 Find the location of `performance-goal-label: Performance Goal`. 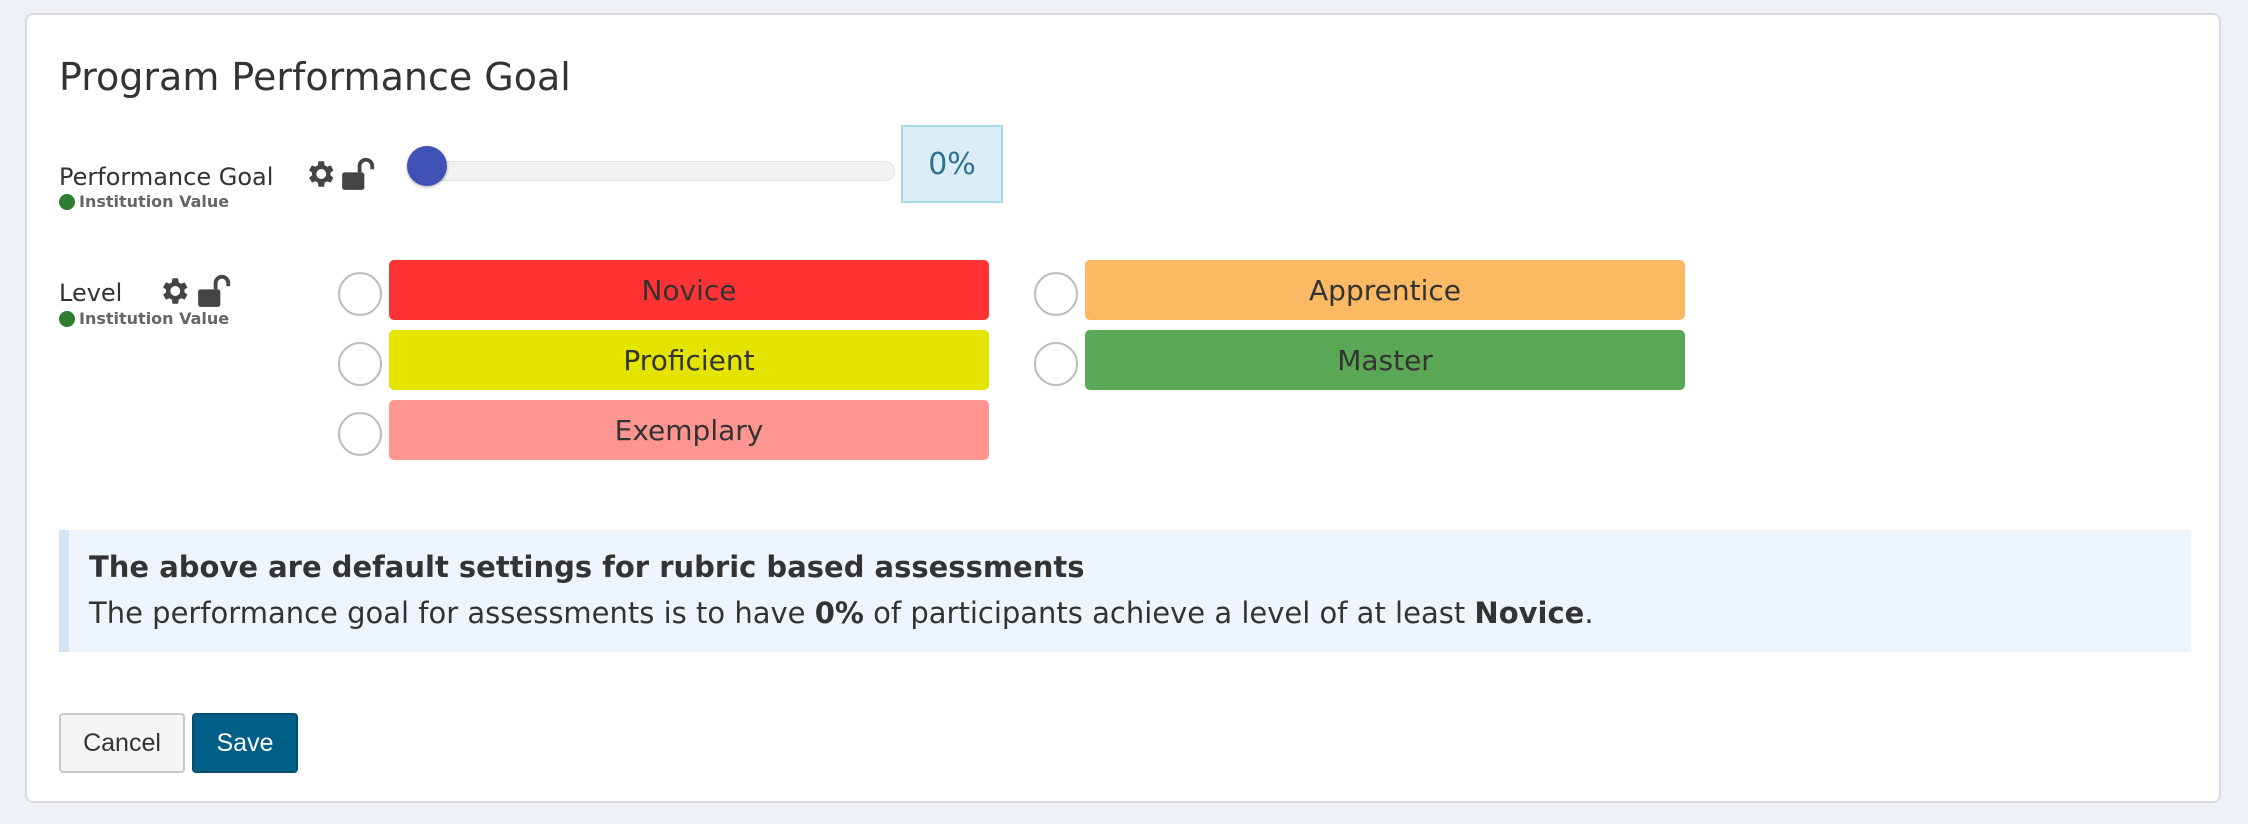

performance-goal-label: Performance Goal is located at coordinates (166, 177).